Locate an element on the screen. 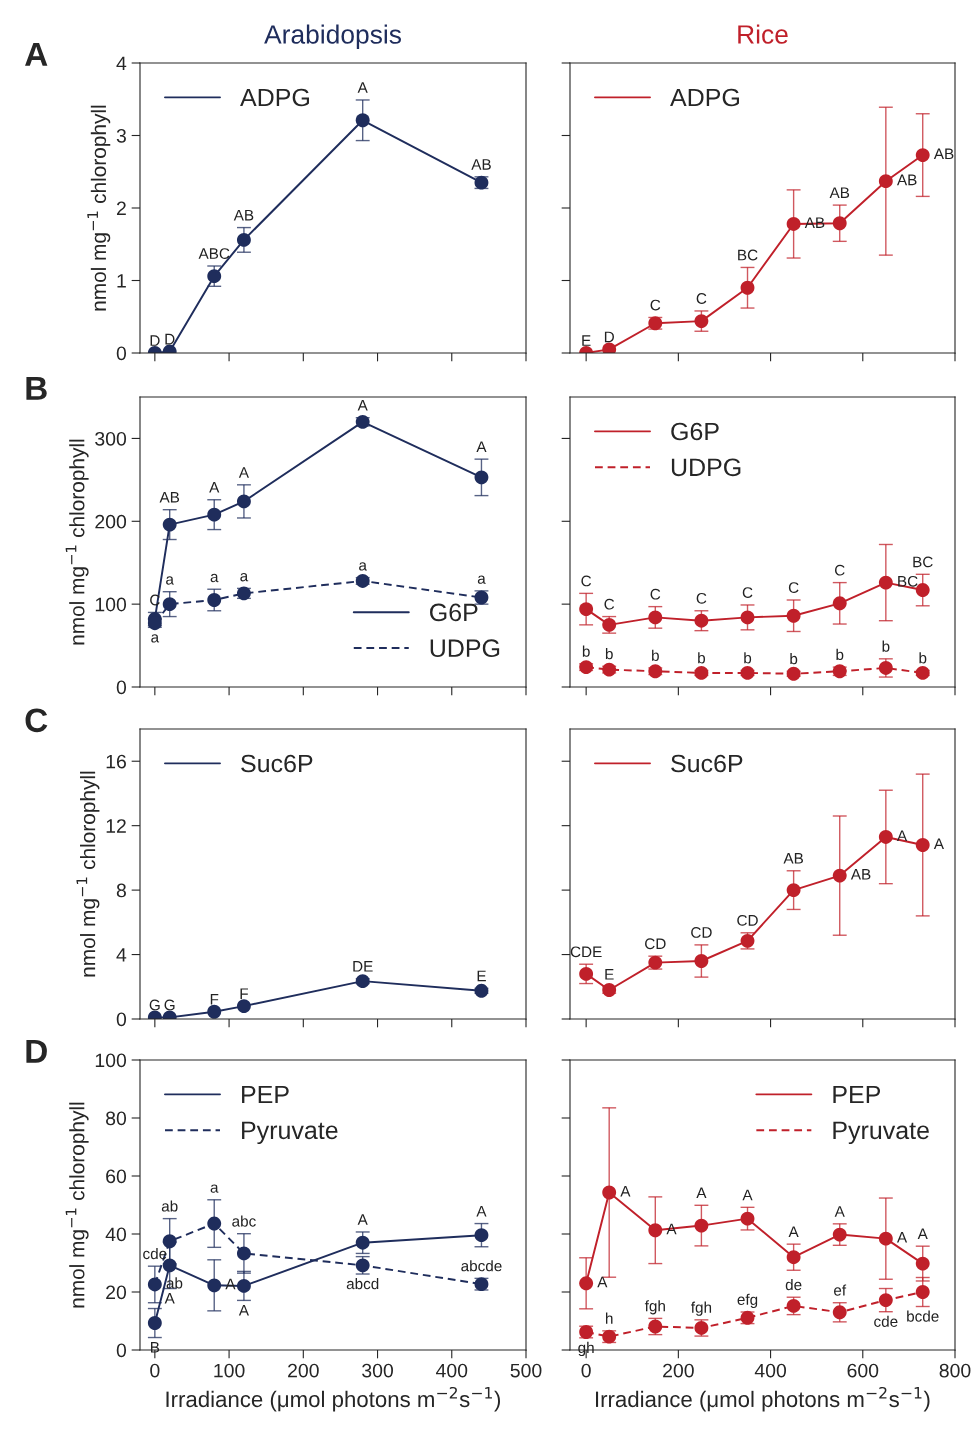  y-tick-label: 60 is located at coordinates (116, 1176).